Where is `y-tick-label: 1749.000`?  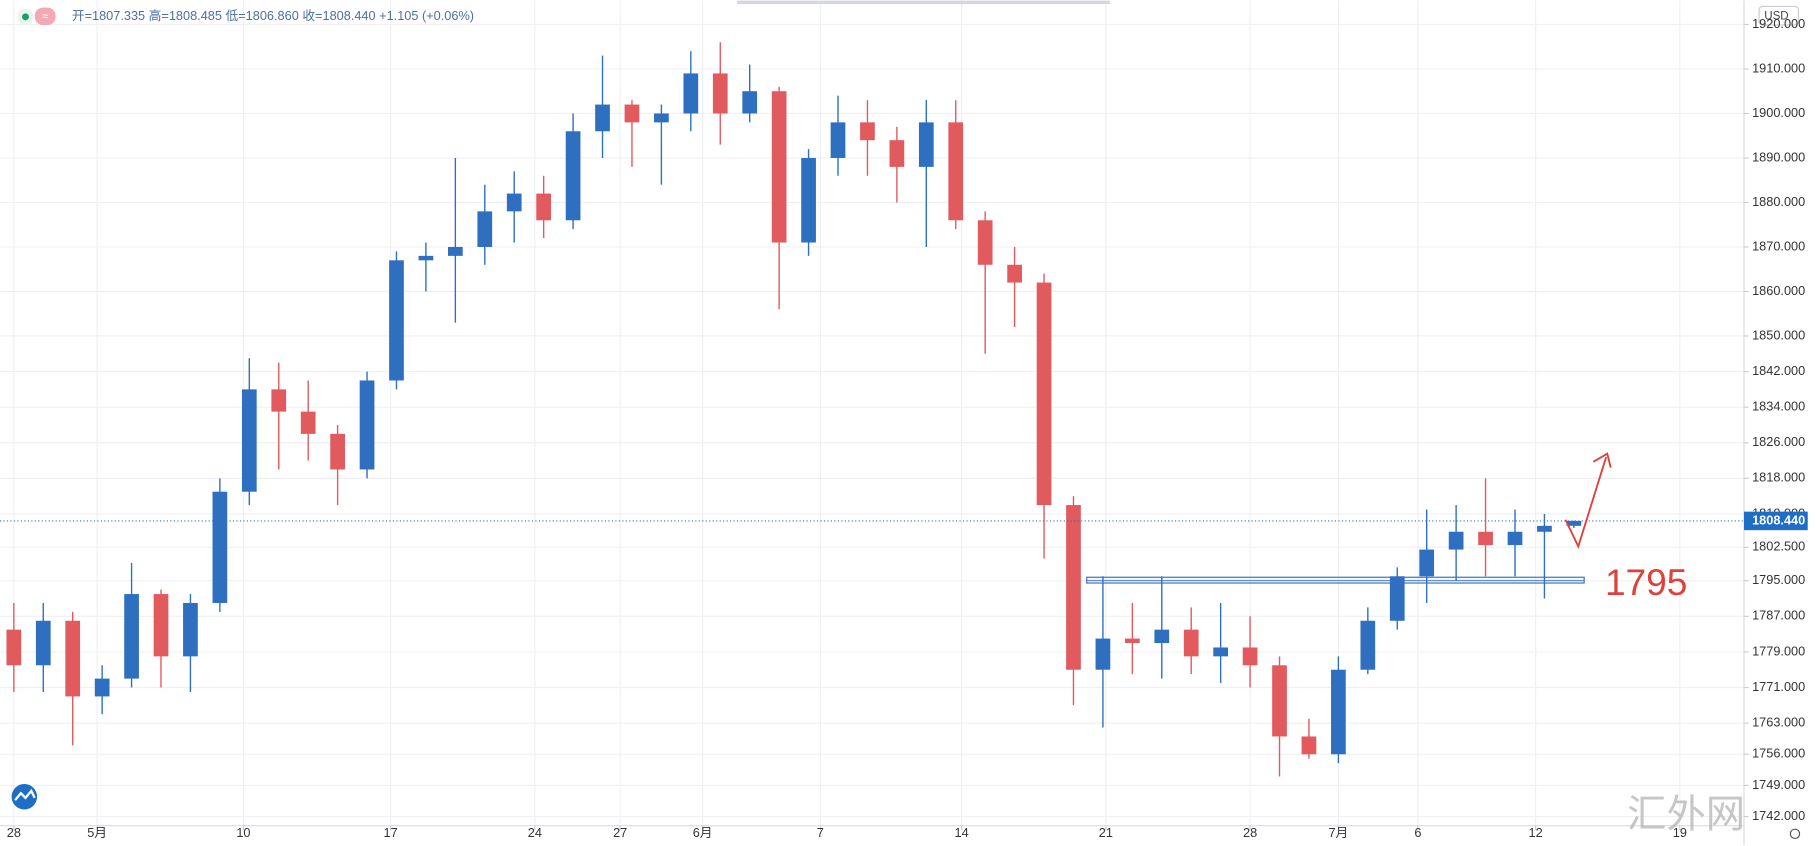
y-tick-label: 1749.000 is located at coordinates (1778, 784).